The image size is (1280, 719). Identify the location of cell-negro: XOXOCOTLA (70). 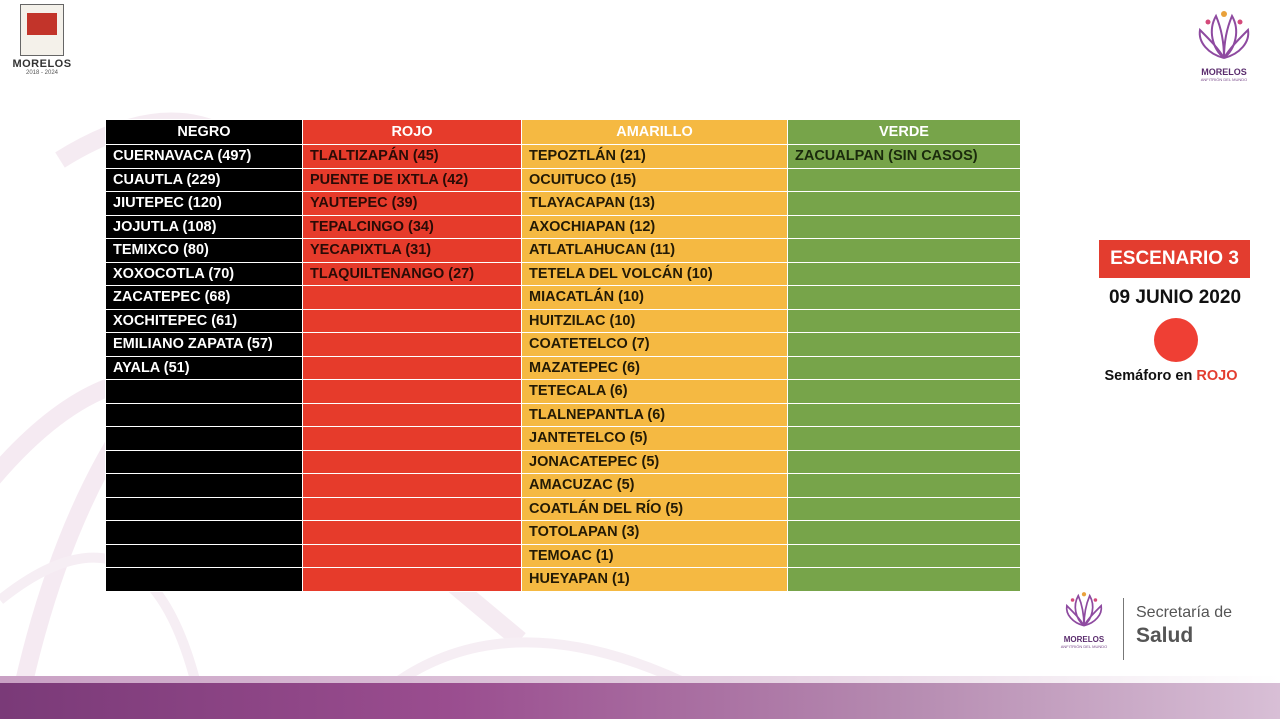
(204, 273).